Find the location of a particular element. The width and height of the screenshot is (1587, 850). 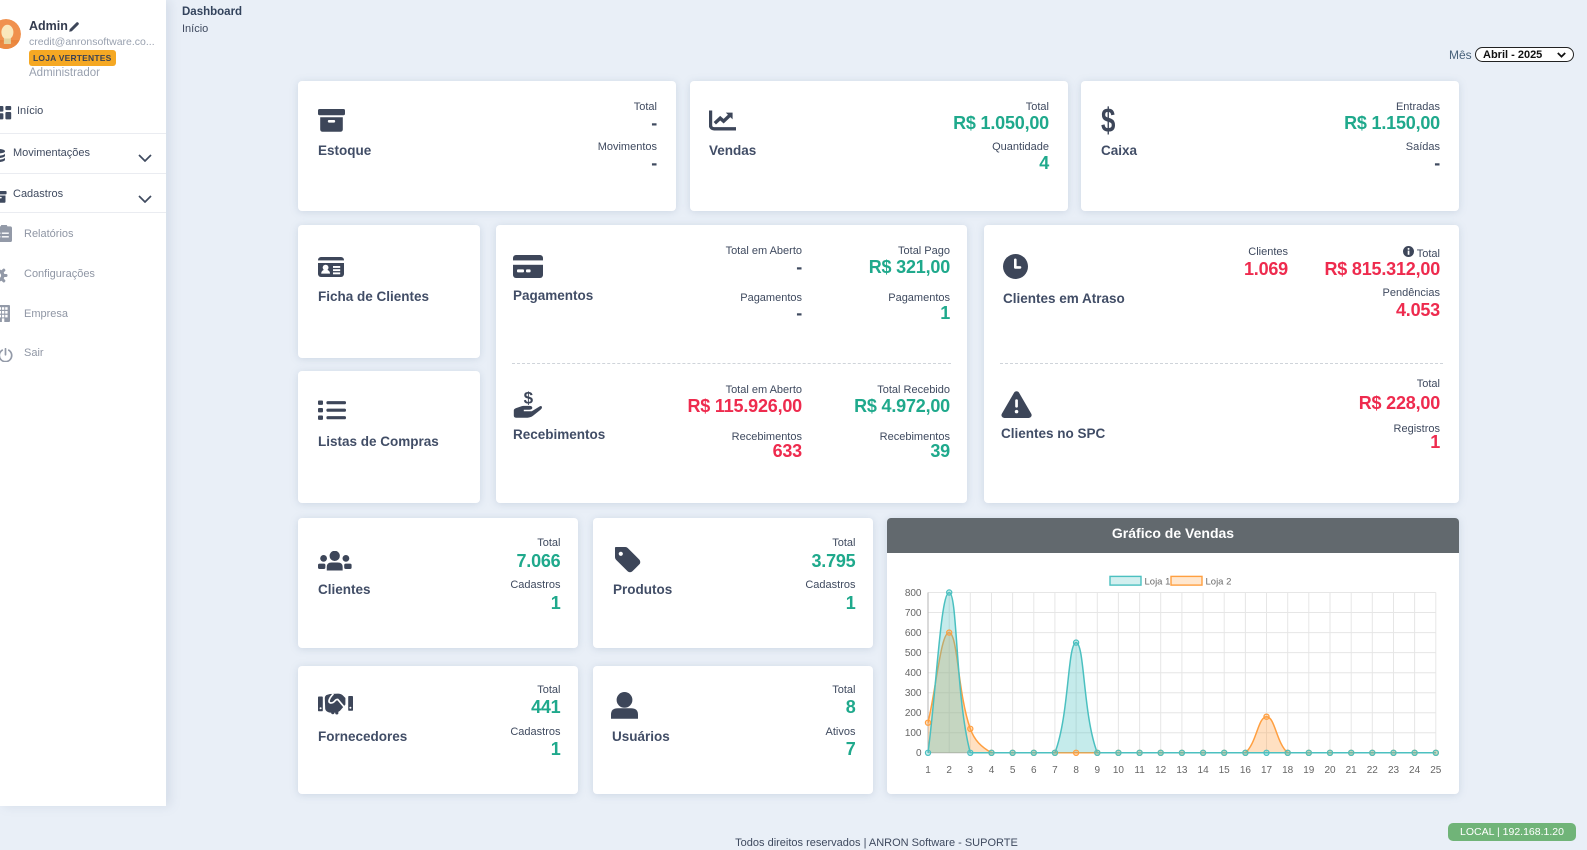

svg-text: 300 is located at coordinates (913, 693).